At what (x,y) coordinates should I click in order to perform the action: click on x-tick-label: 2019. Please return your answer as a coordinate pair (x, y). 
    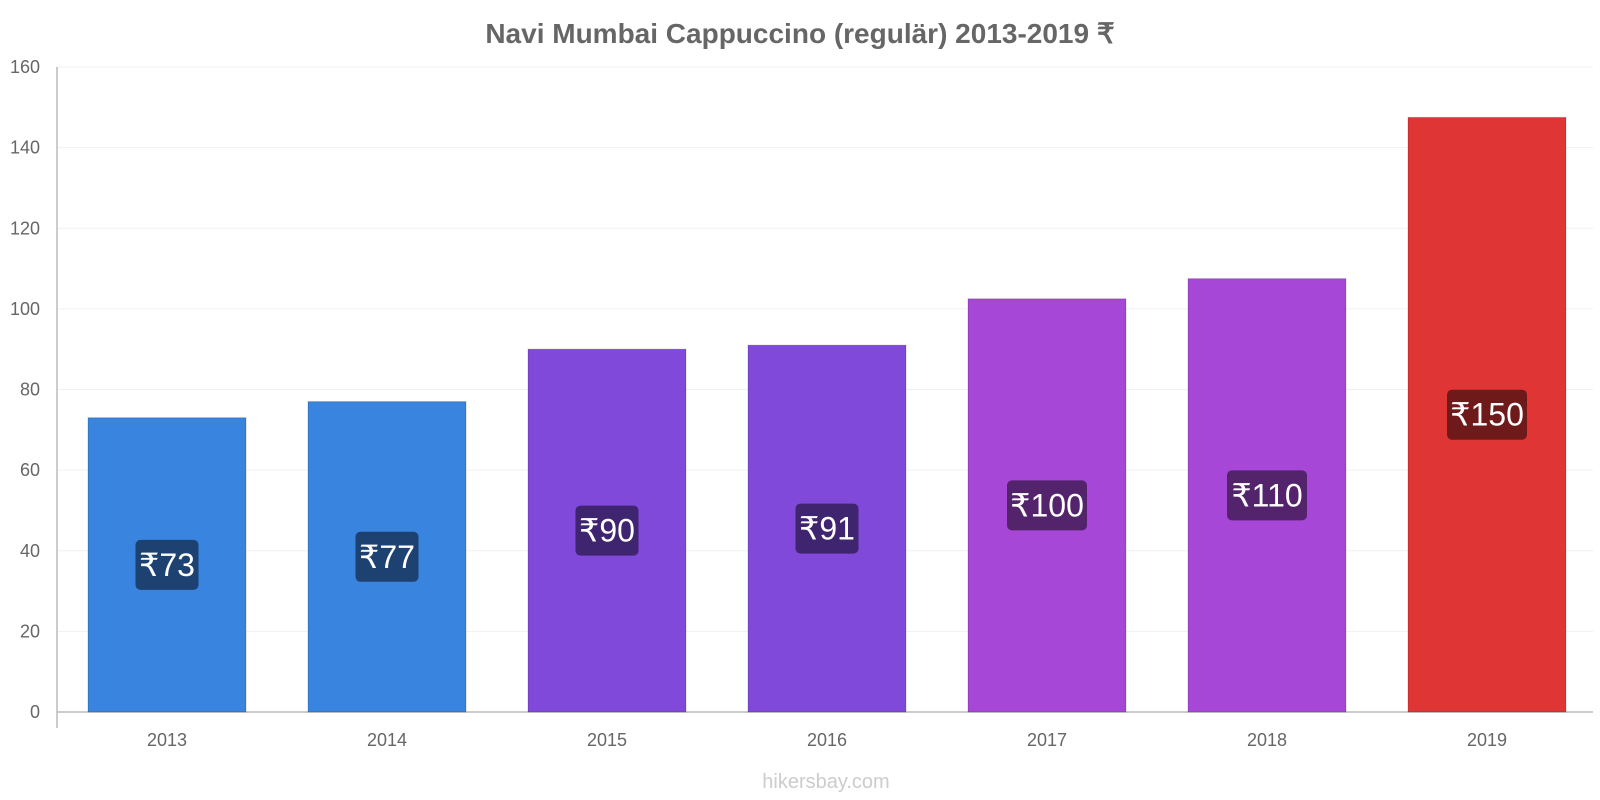
    Looking at the image, I should click on (1487, 740).